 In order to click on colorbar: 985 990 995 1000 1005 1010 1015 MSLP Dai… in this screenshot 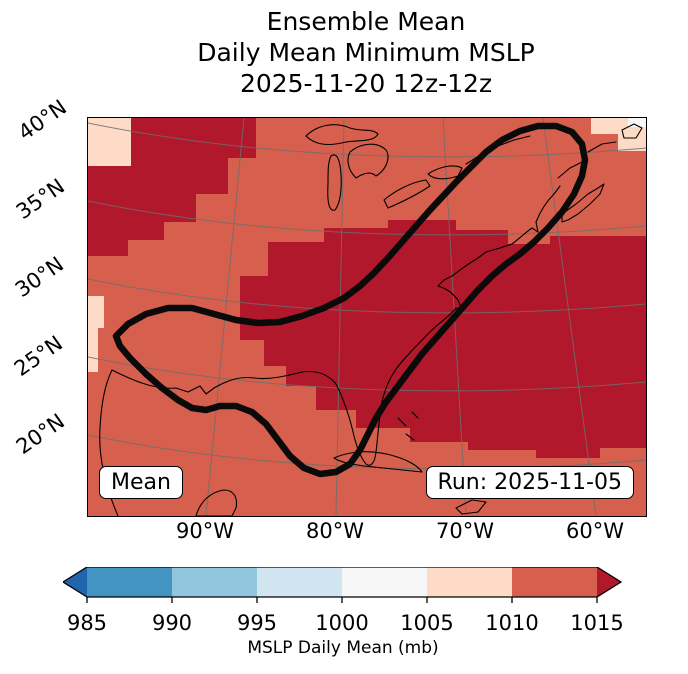, I will do `click(342, 612)`.